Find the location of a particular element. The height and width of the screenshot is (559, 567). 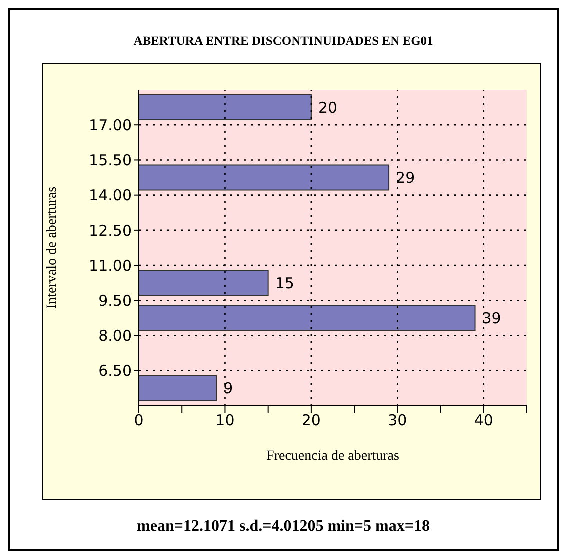

y-tick-label: 8.00 is located at coordinates (115, 336).